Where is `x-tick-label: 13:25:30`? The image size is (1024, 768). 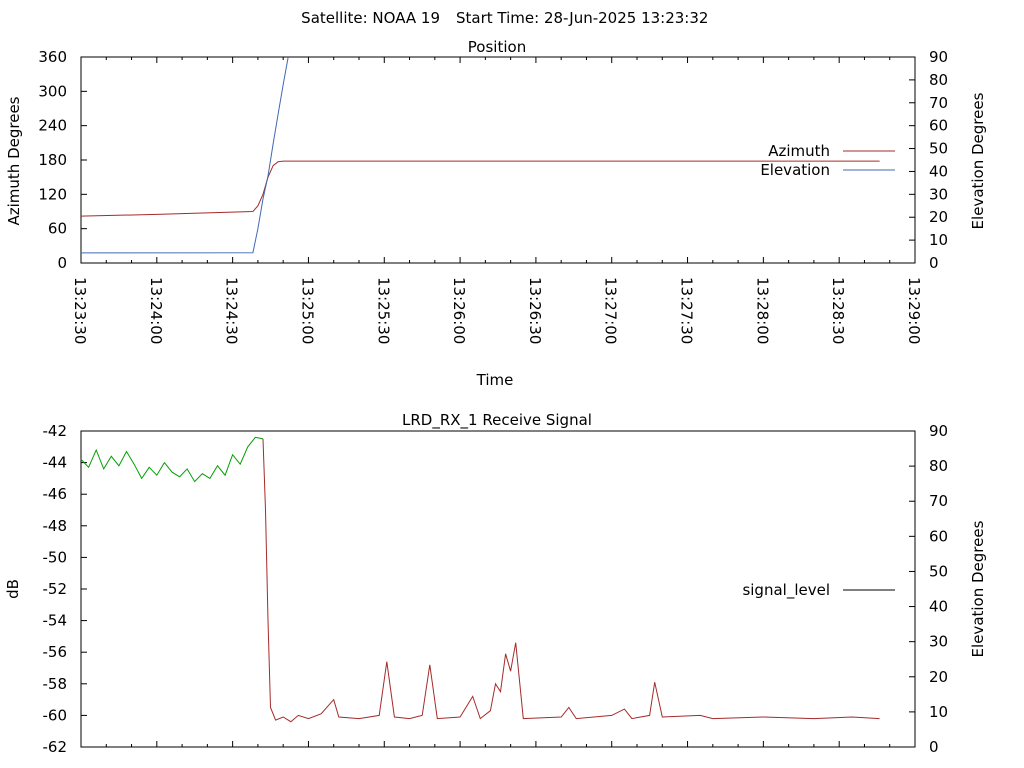 x-tick-label: 13:25:30 is located at coordinates (383, 310).